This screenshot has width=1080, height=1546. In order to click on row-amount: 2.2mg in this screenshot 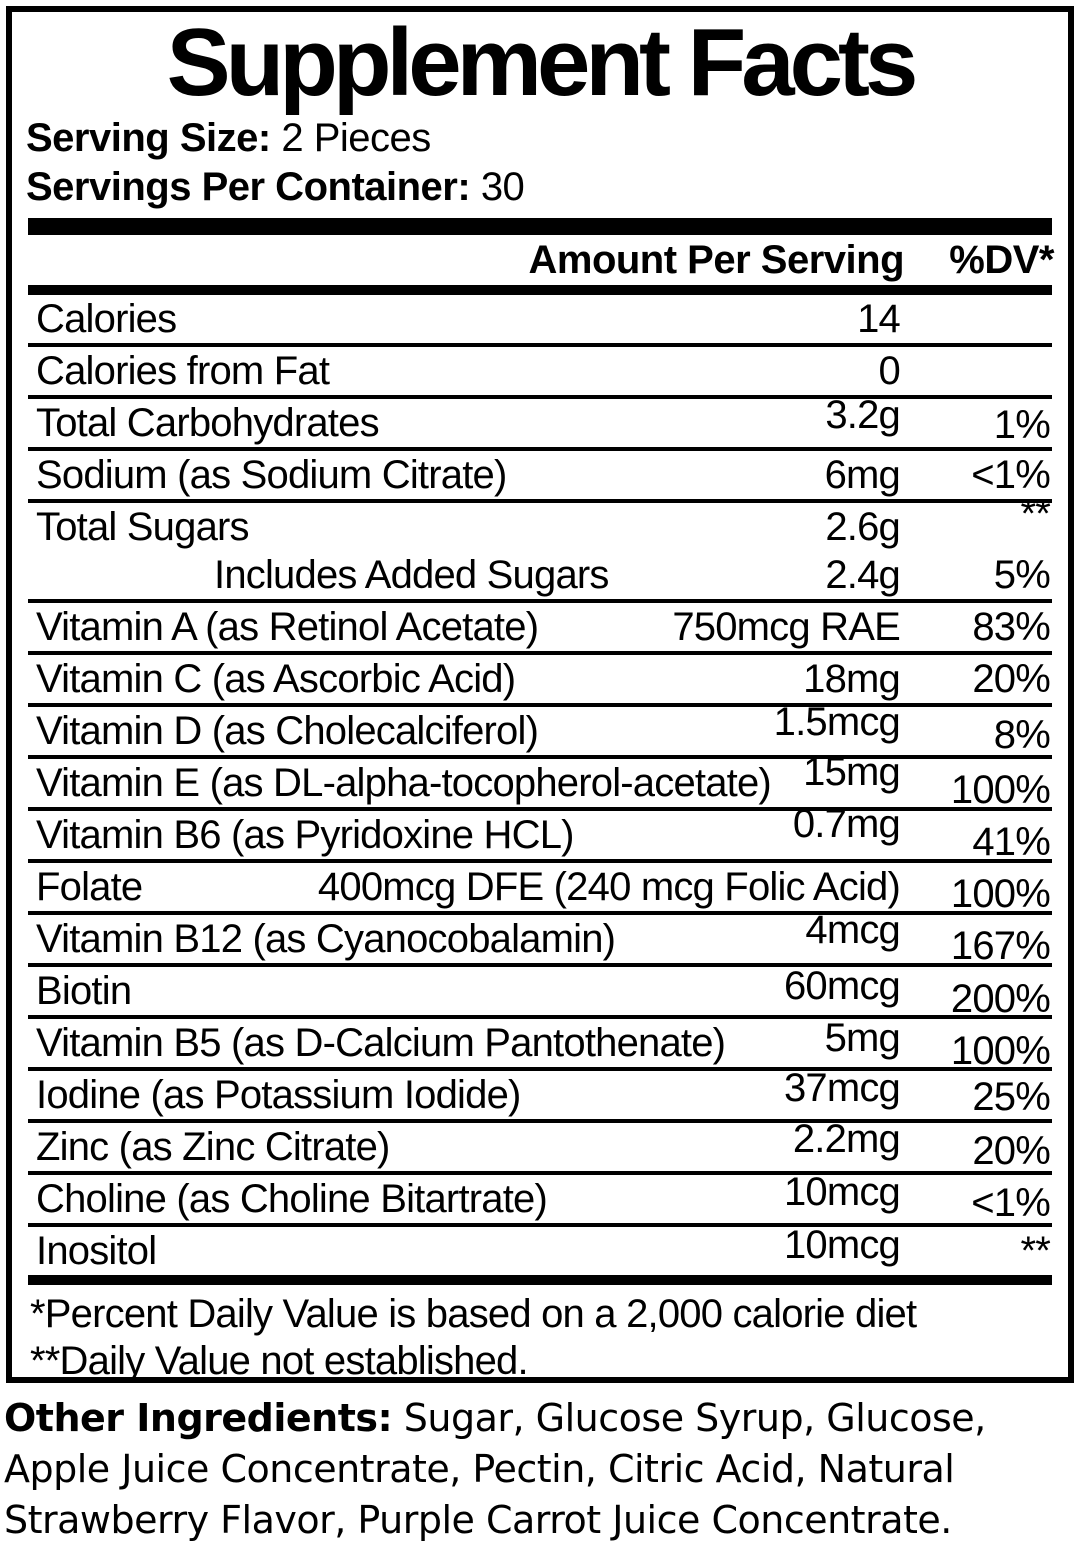, I will do `click(846, 1138)`.